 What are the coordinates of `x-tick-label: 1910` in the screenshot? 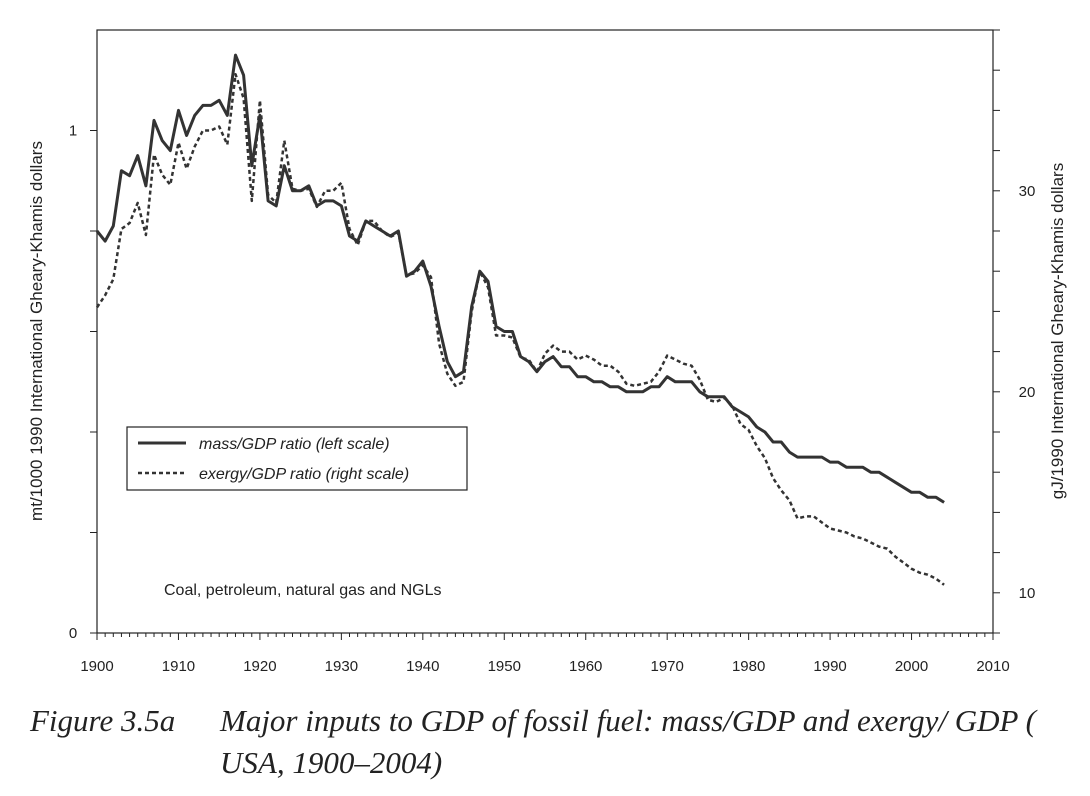 It's located at (178, 666).